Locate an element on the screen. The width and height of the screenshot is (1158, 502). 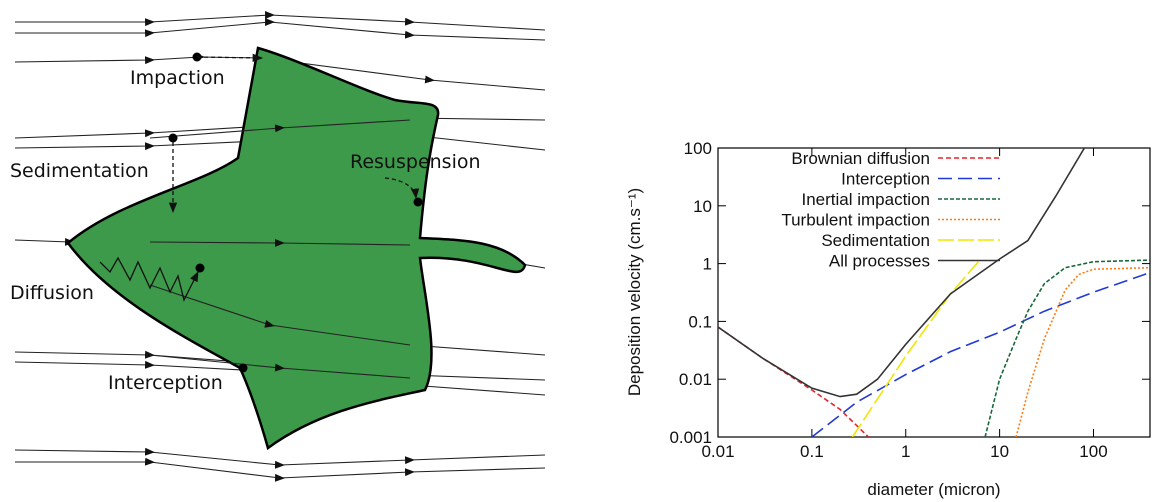
x-tick-label: 1 is located at coordinates (905, 451).